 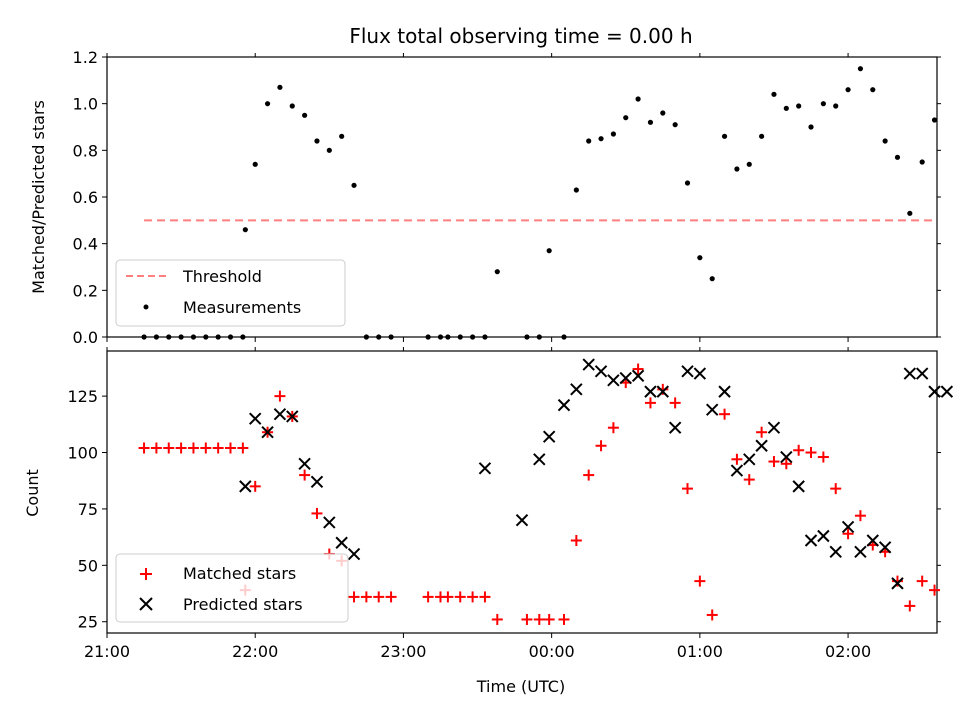 What do you see at coordinates (82, 453) in the screenshot?
I see `count-y-tick-label: 100` at bounding box center [82, 453].